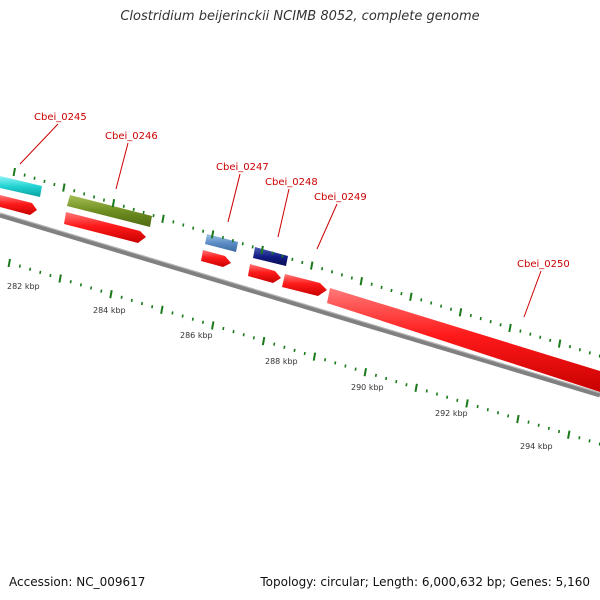 The image size is (600, 600). What do you see at coordinates (340, 197) in the screenshot?
I see `gene-label-cbei-0249: Cbei_0249` at bounding box center [340, 197].